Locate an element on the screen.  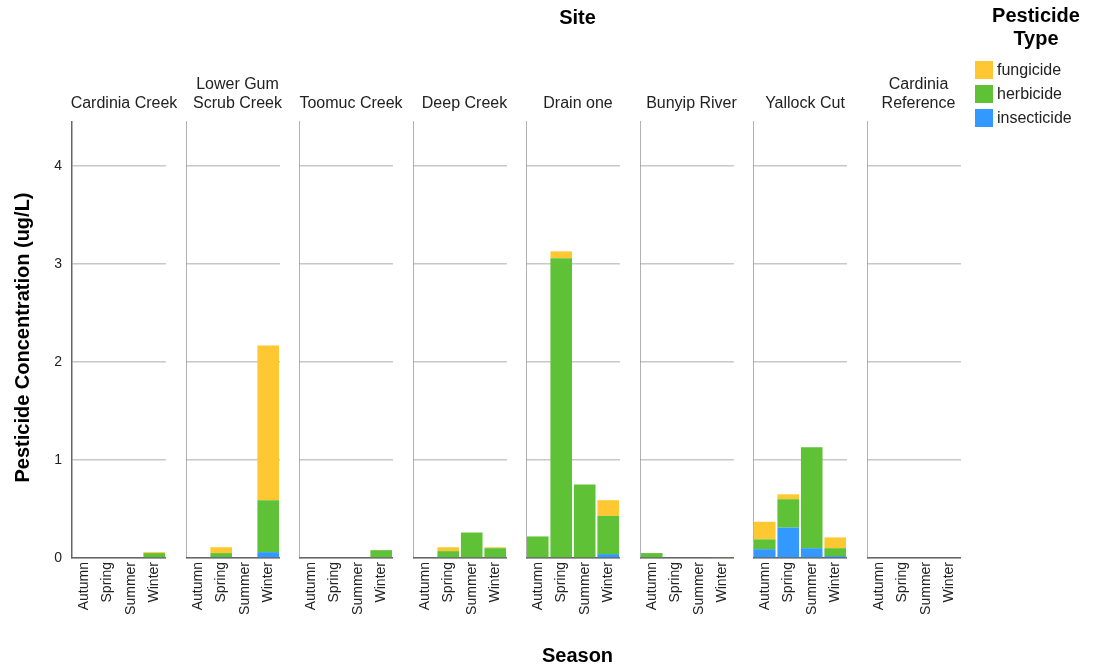
text: Site is located at coordinates (577, 17).